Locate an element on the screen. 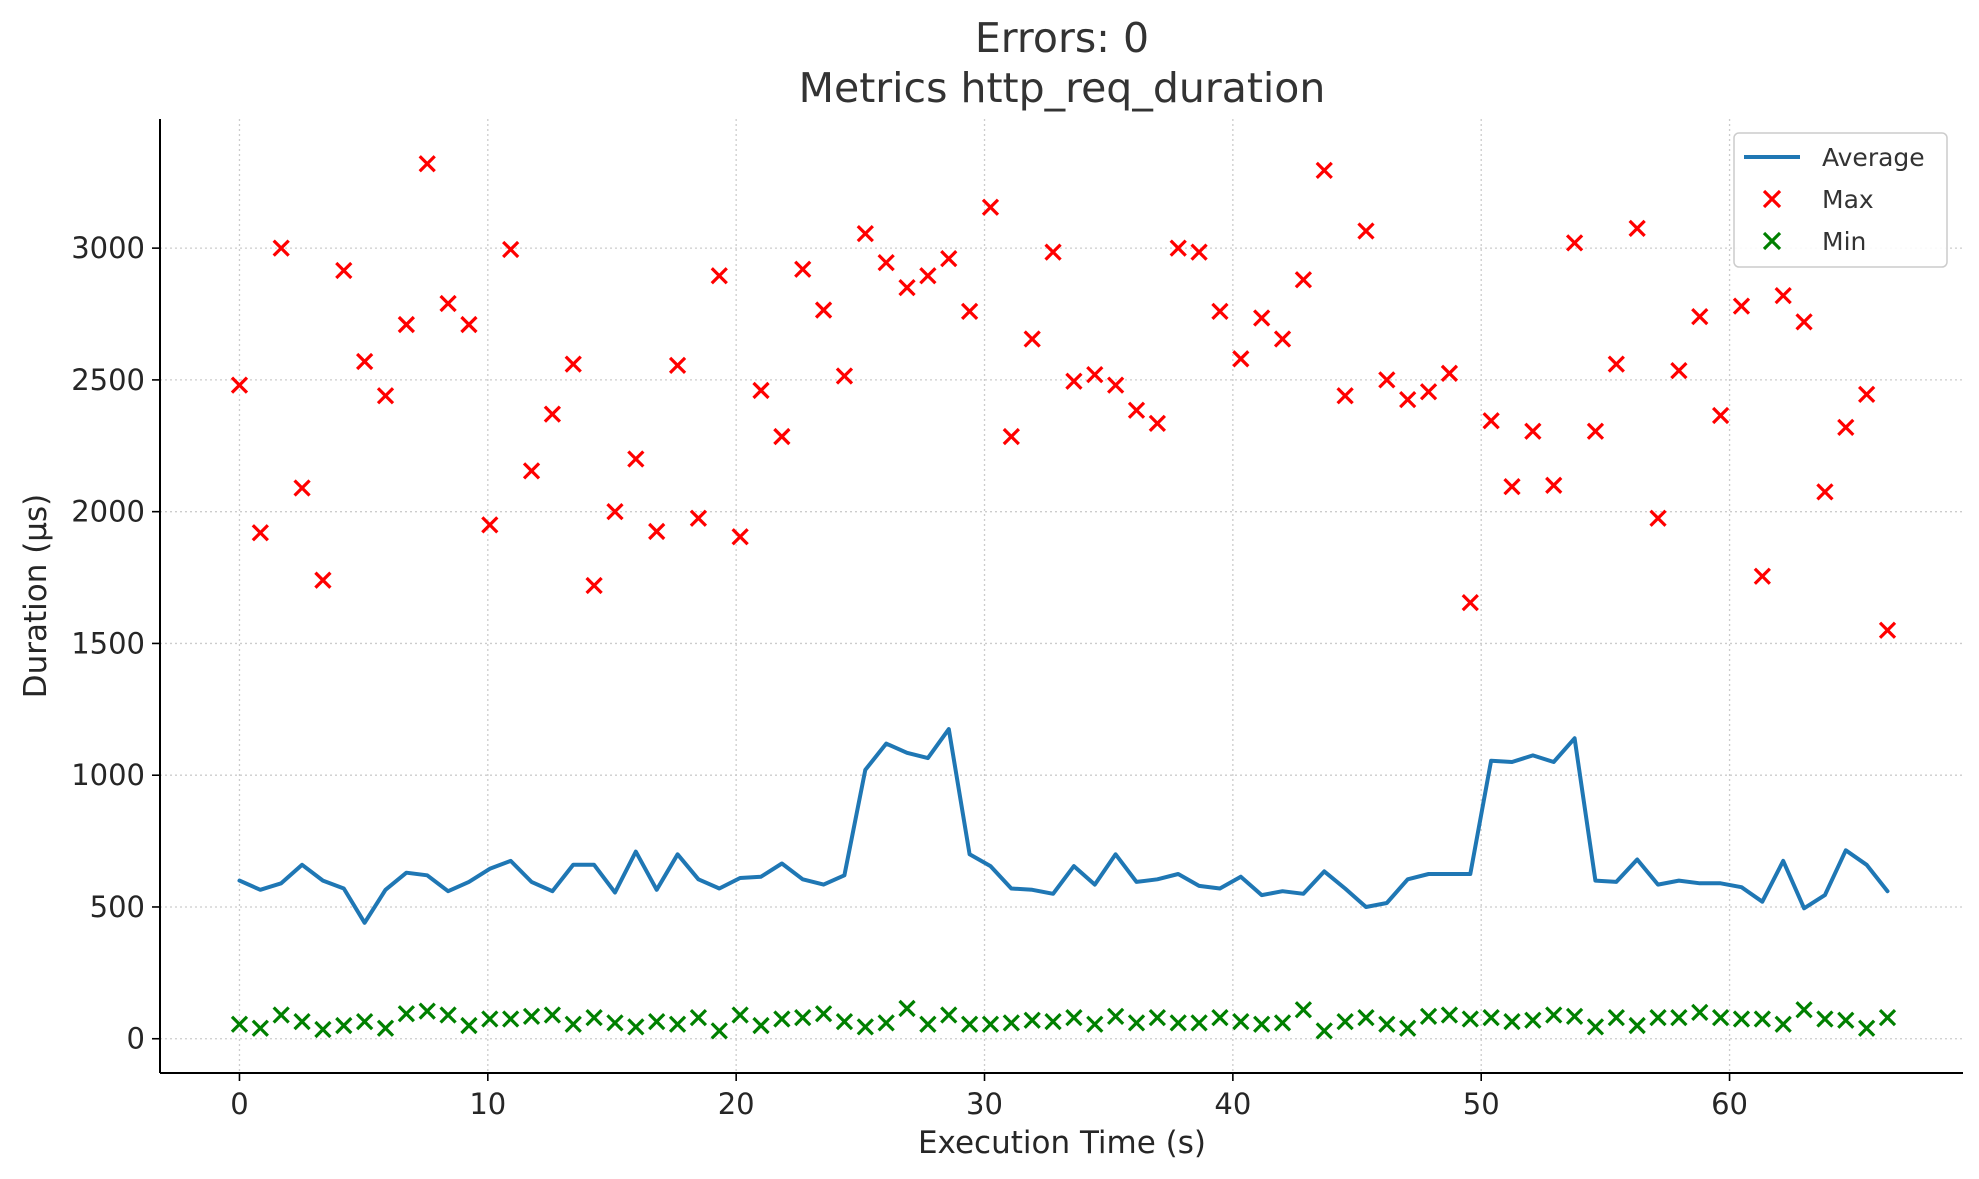  y-tick-label: 0 is located at coordinates (136, 1039).